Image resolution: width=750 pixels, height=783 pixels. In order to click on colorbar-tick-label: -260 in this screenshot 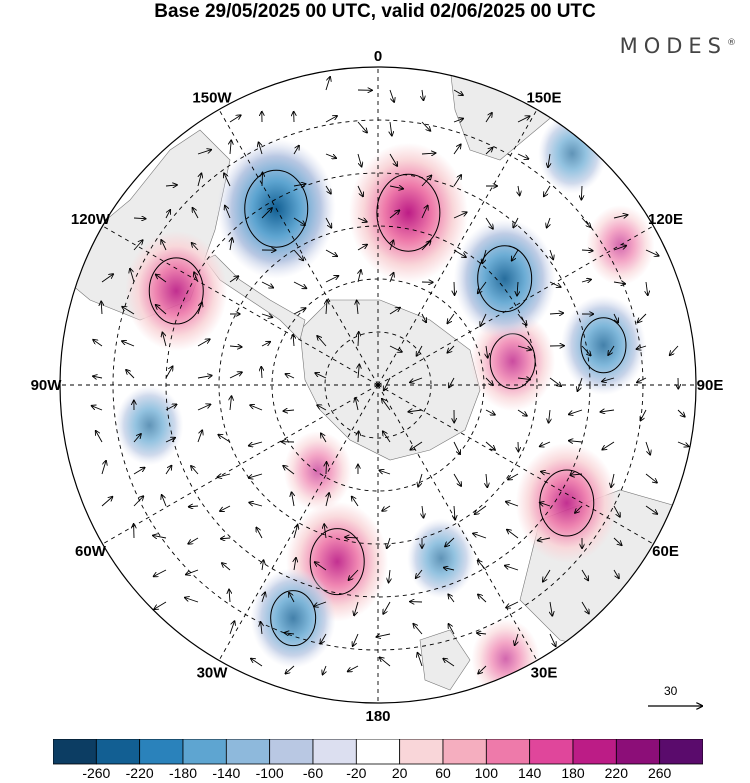, I will do `click(96, 773)`.